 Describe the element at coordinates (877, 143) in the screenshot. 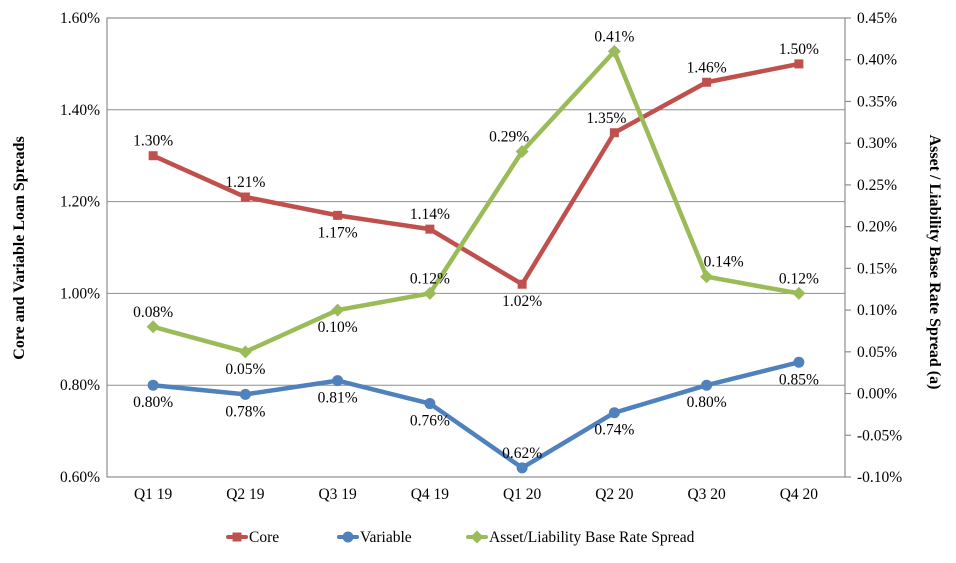

I see `right-axis-tick-label: 0.30%` at that location.